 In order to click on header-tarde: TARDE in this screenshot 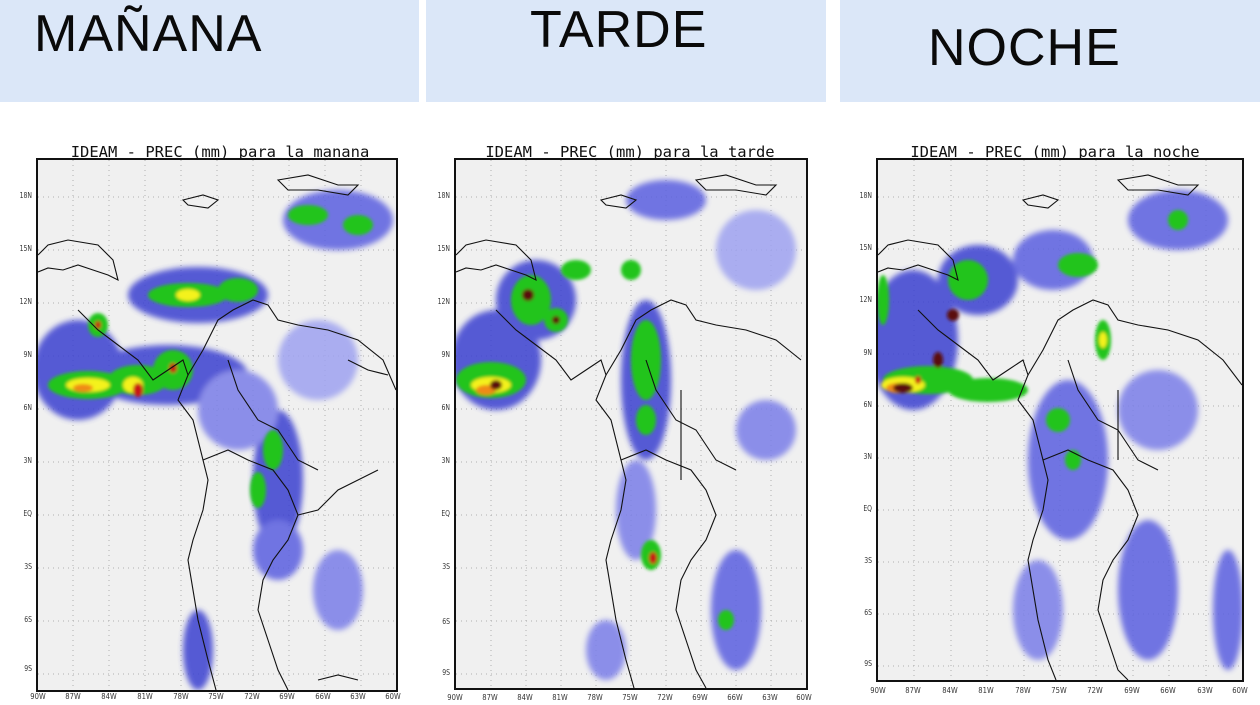, I will do `click(626, 51)`.